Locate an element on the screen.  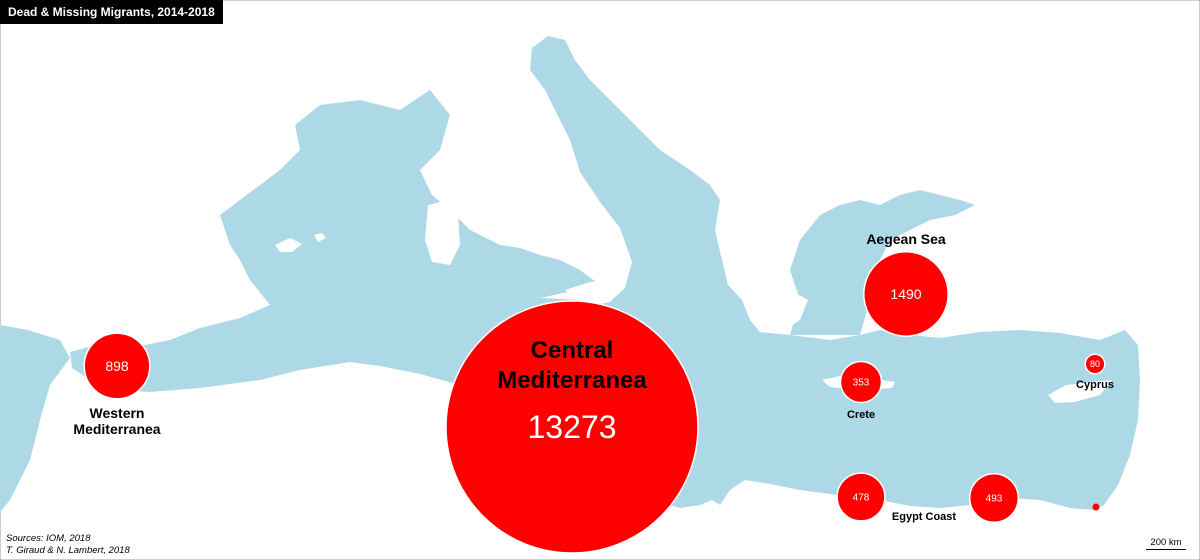
scale-bar: 200 km is located at coordinates (1166, 543).